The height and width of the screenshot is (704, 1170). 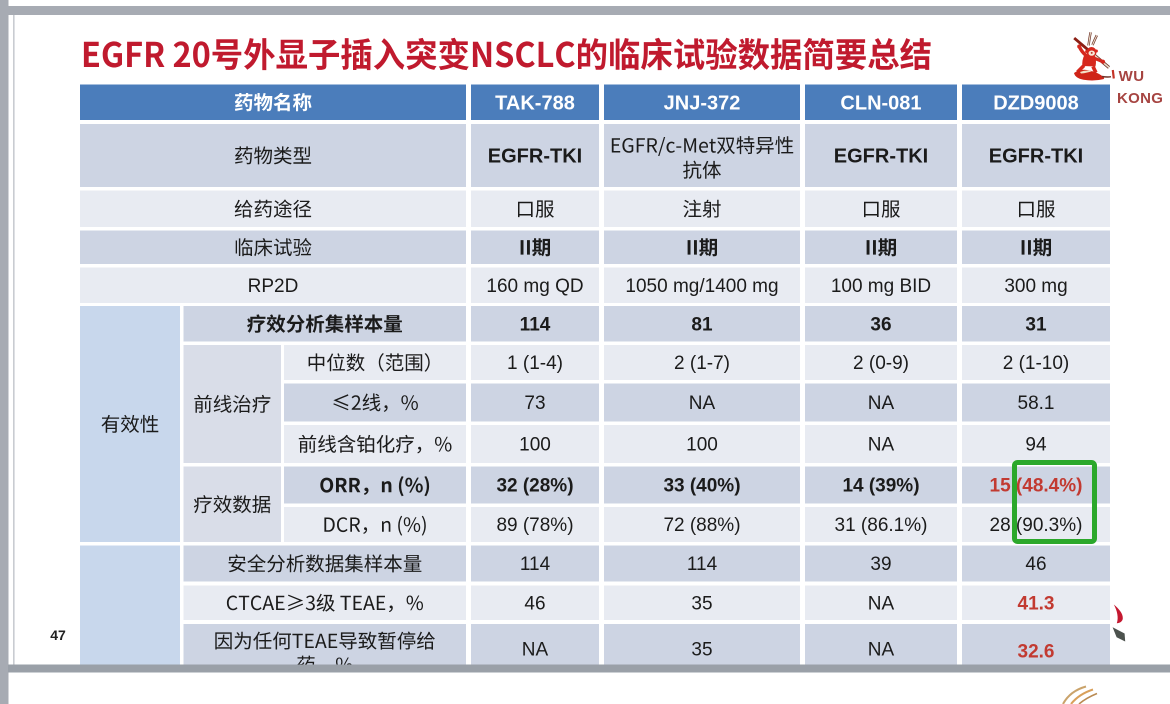 I want to click on svg-text: 1 (1-4), so click(x=535, y=363).